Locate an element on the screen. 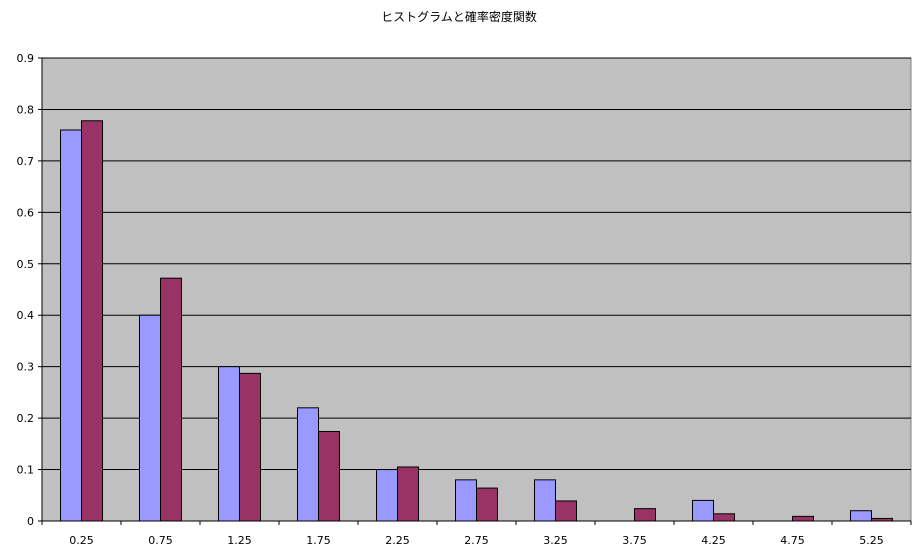 The image size is (918, 554). x-tick-label: 4.25 is located at coordinates (713, 540).